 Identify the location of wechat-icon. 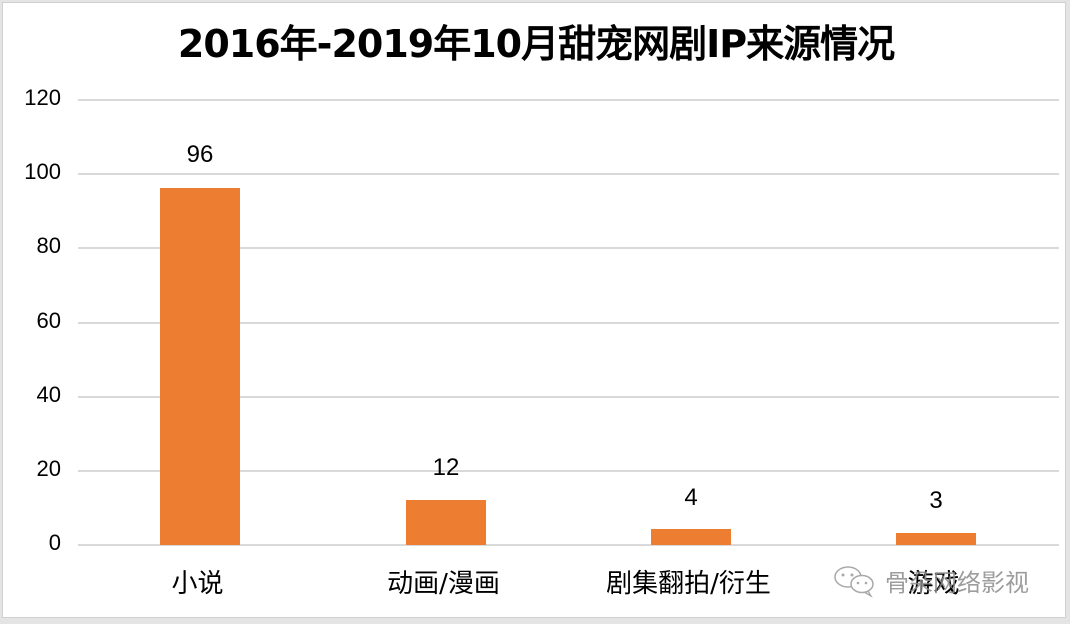
(855, 581).